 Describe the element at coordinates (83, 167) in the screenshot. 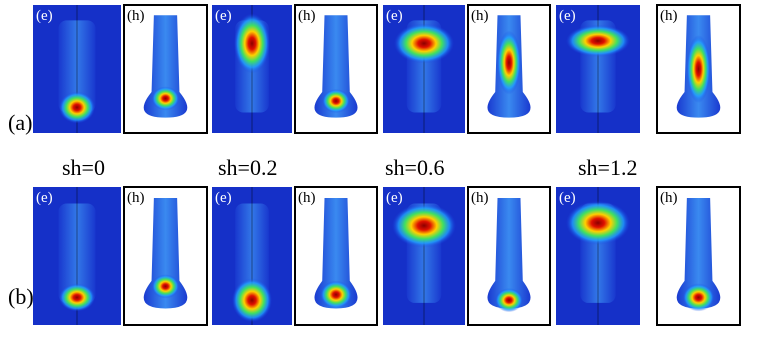

I see `column-label: sh=0` at that location.